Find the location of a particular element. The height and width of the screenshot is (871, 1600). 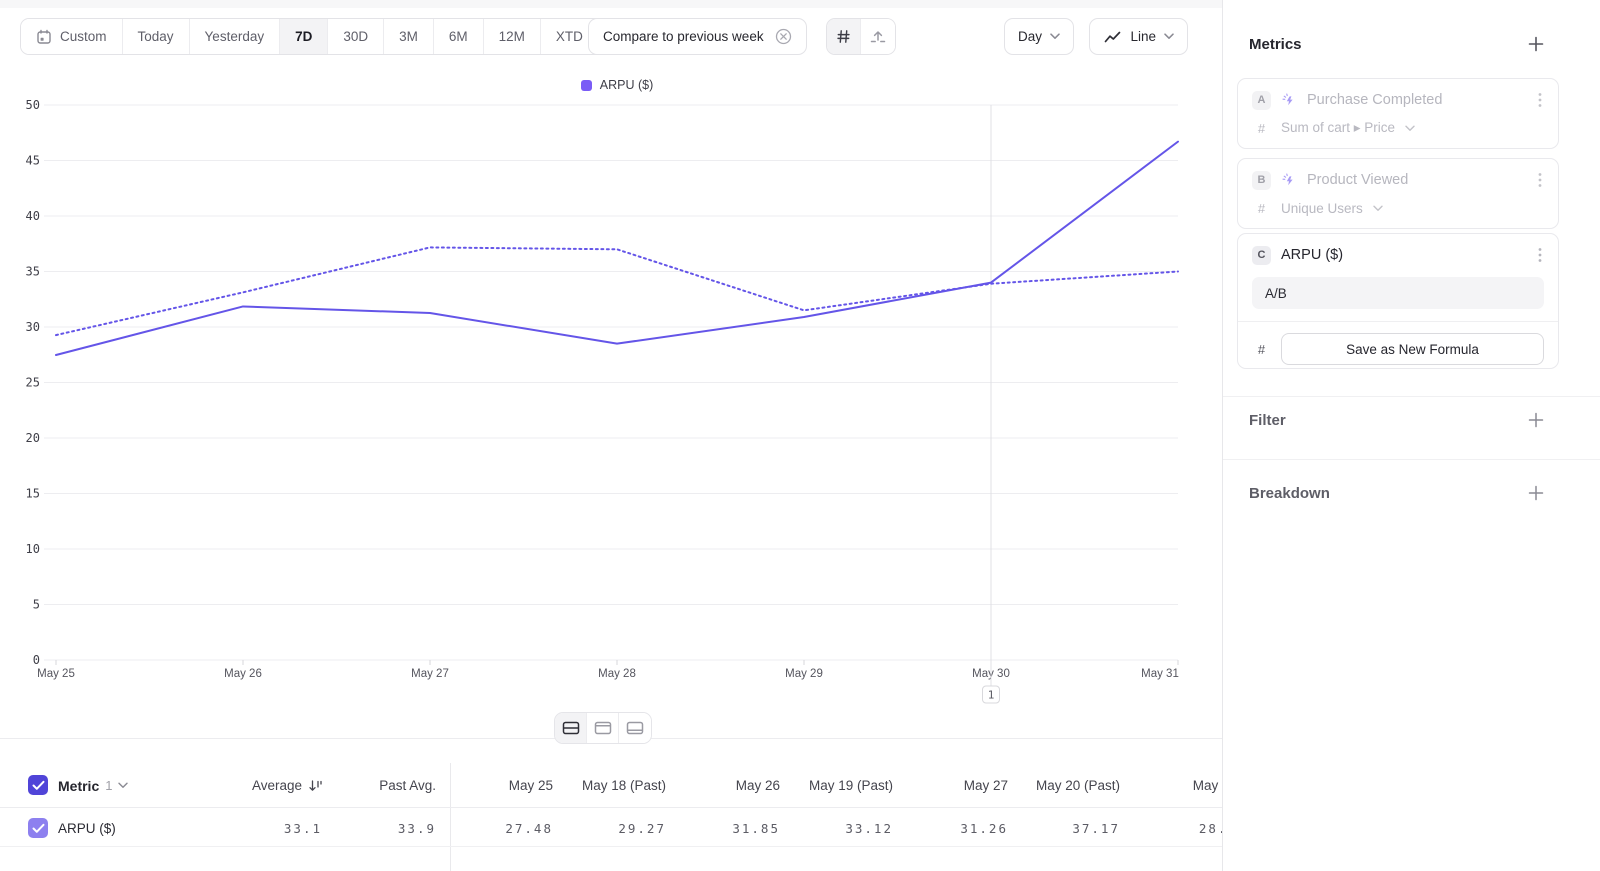

y-axis-tick-label: 5 is located at coordinates (36, 605).